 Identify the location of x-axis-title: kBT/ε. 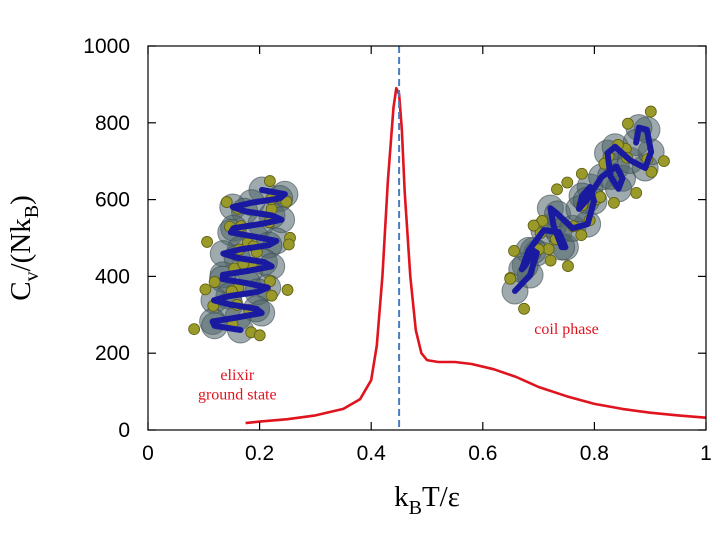
(427, 500).